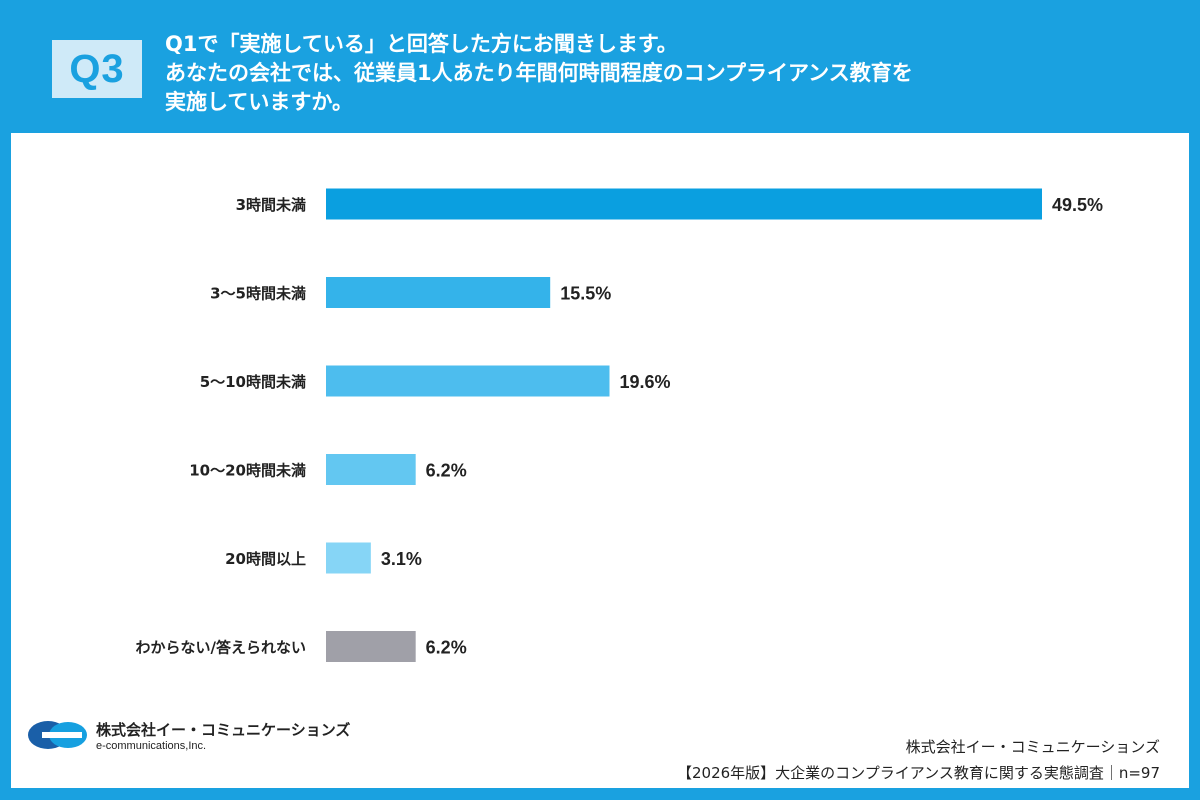  Describe the element at coordinates (421, 44) in the screenshot. I see `question-line-1: Q1で「実施している」と回答した方にお聞きします。` at that location.